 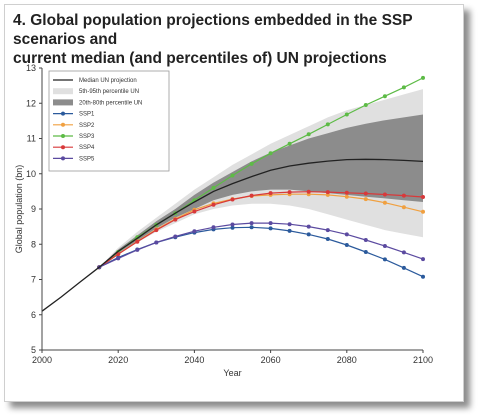 What do you see at coordinates (87, 115) in the screenshot?
I see `legend-label-ssp1: SSP1` at bounding box center [87, 115].